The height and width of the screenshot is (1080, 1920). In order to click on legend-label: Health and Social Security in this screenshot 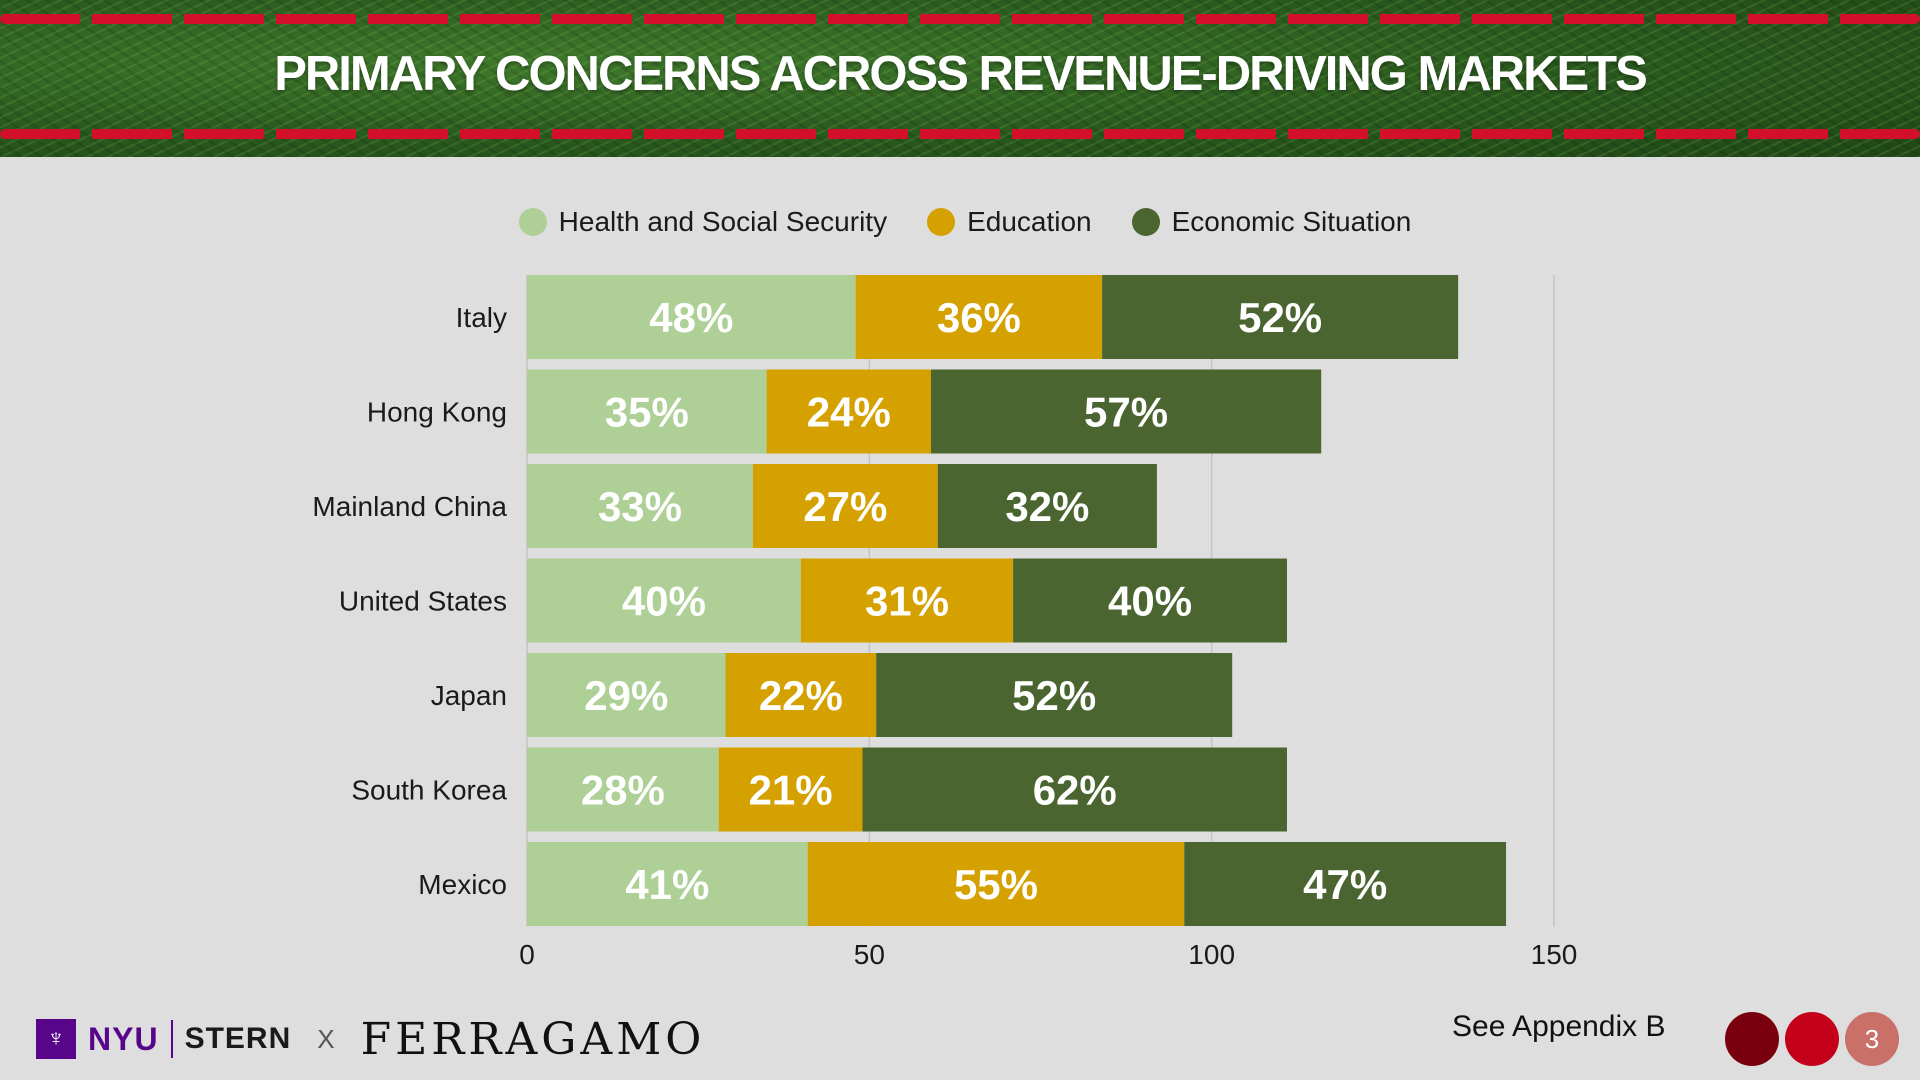, I will do `click(723, 221)`.